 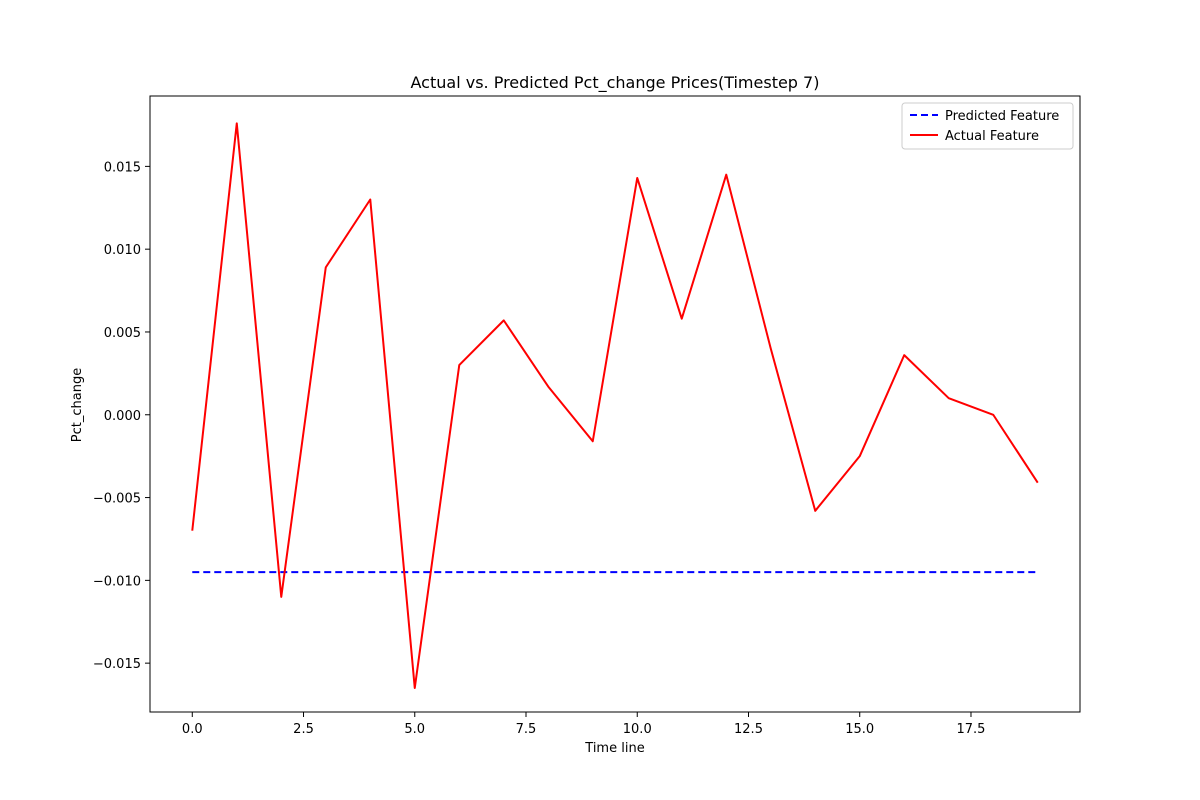 I want to click on x-tick-label: 17.5, so click(x=971, y=729).